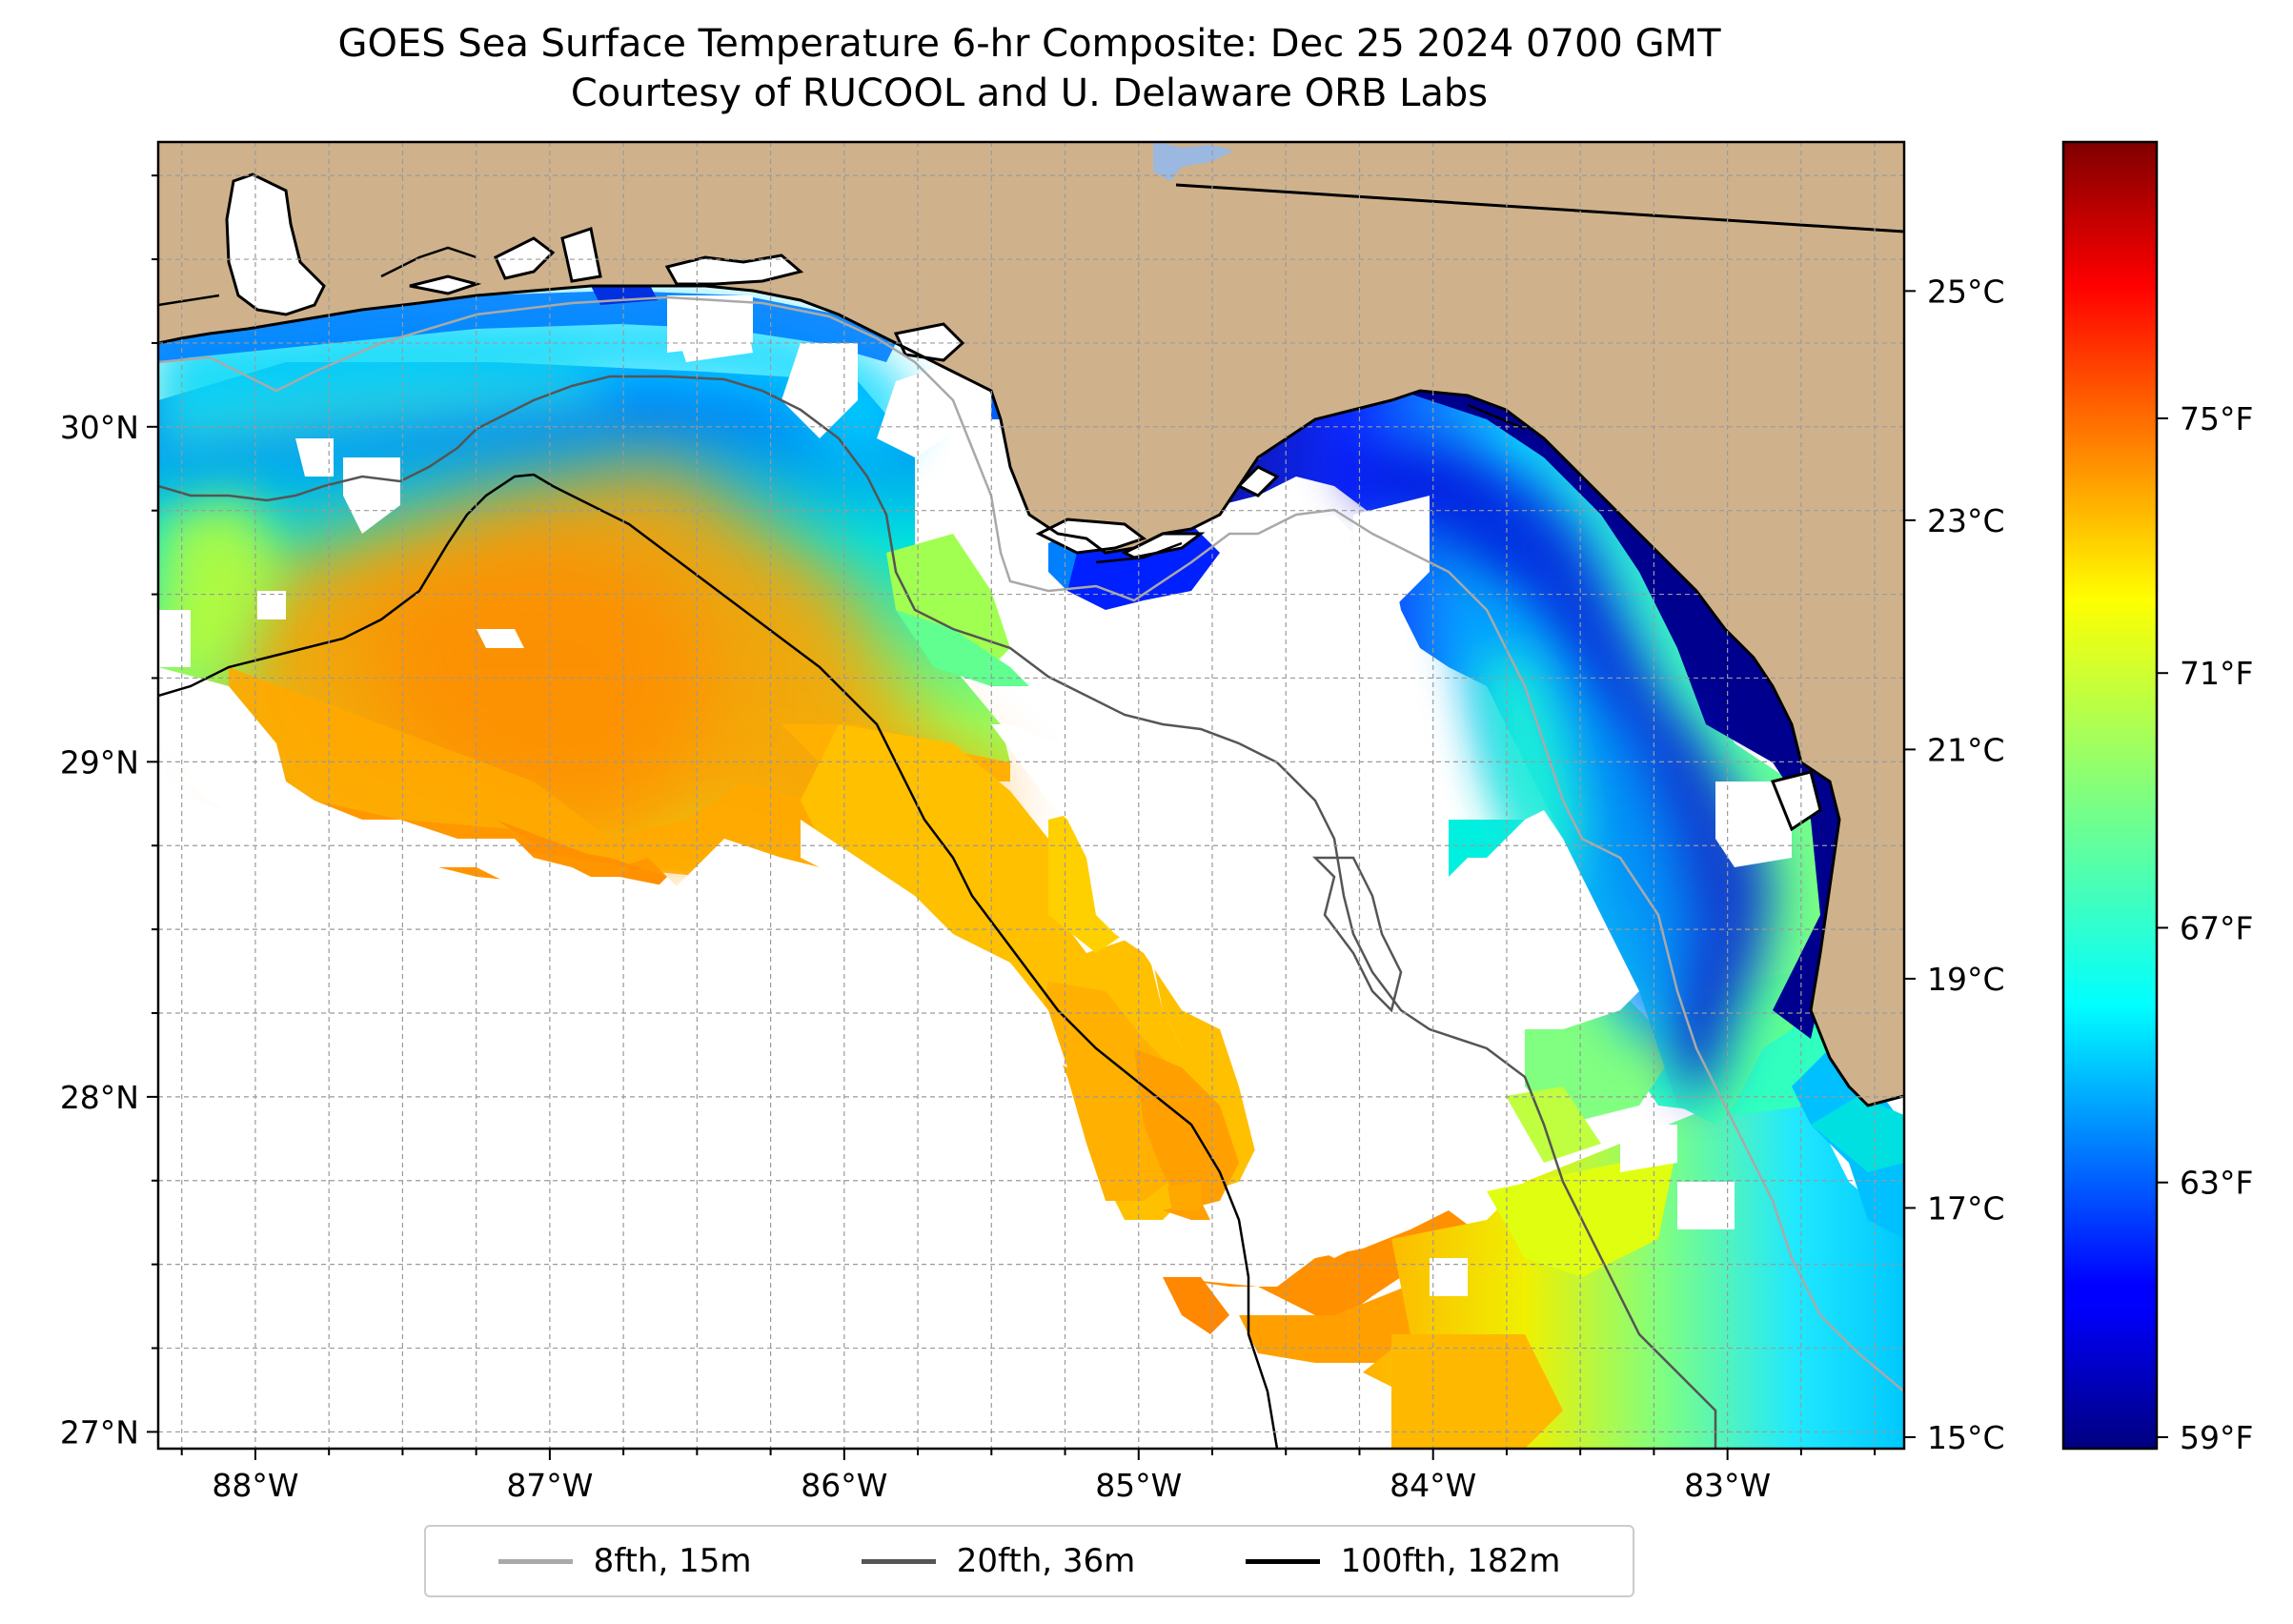 The width and height of the screenshot is (2293, 1624). I want to click on inner-shoreline, so click(842, 405).